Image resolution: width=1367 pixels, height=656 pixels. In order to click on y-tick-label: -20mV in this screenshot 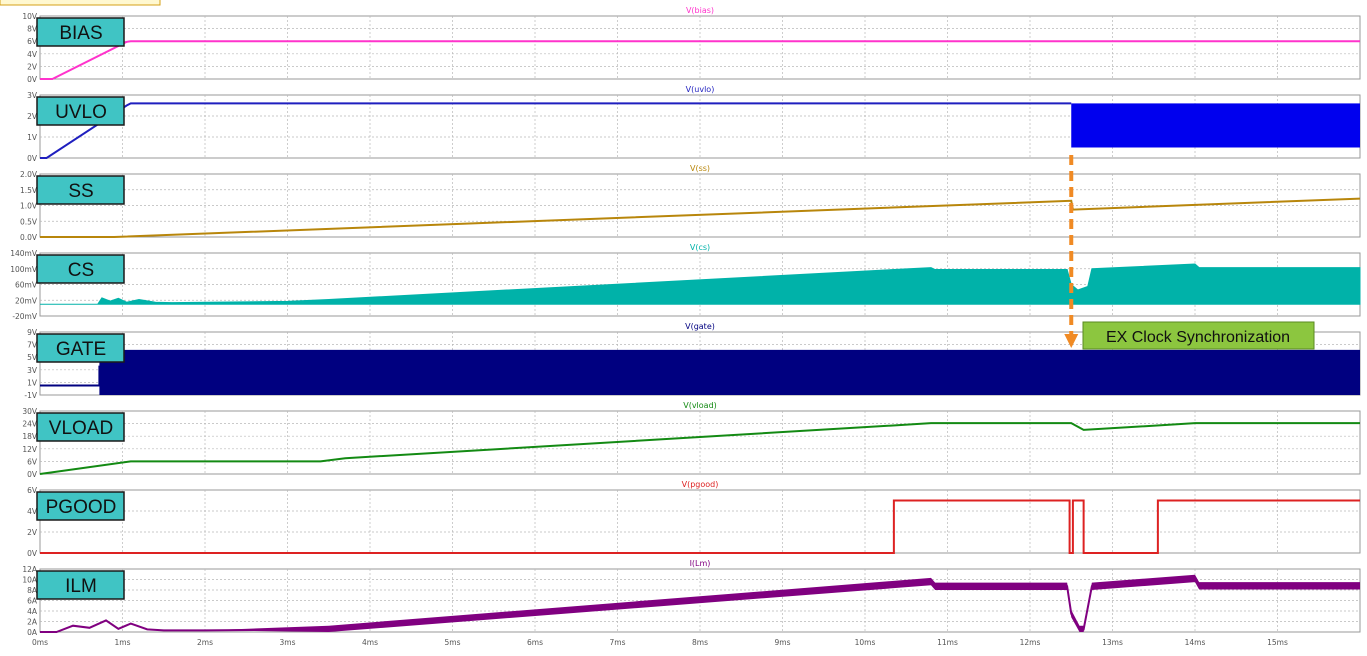, I will do `click(25, 316)`.